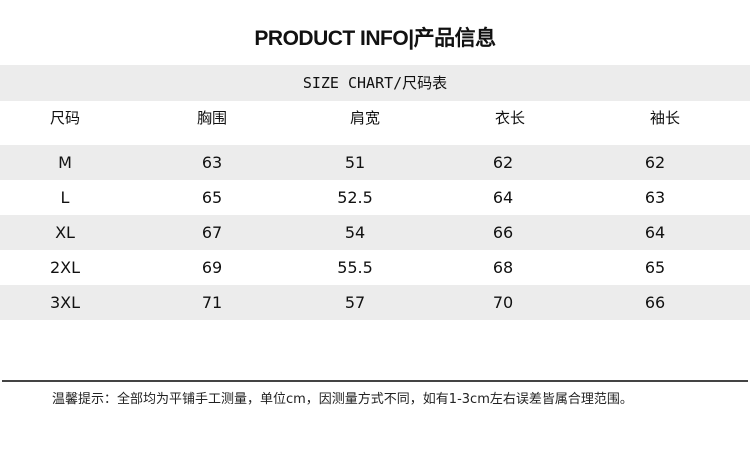 The height and width of the screenshot is (457, 750). I want to click on cell-shoulder: 52.5, so click(355, 197).